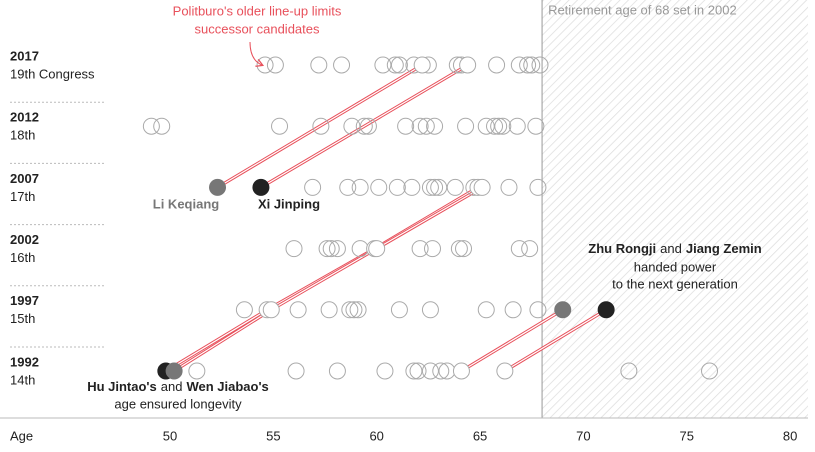 The width and height of the screenshot is (815, 452). Describe the element at coordinates (790, 435) in the screenshot. I see `x-tick-label: 80` at that location.